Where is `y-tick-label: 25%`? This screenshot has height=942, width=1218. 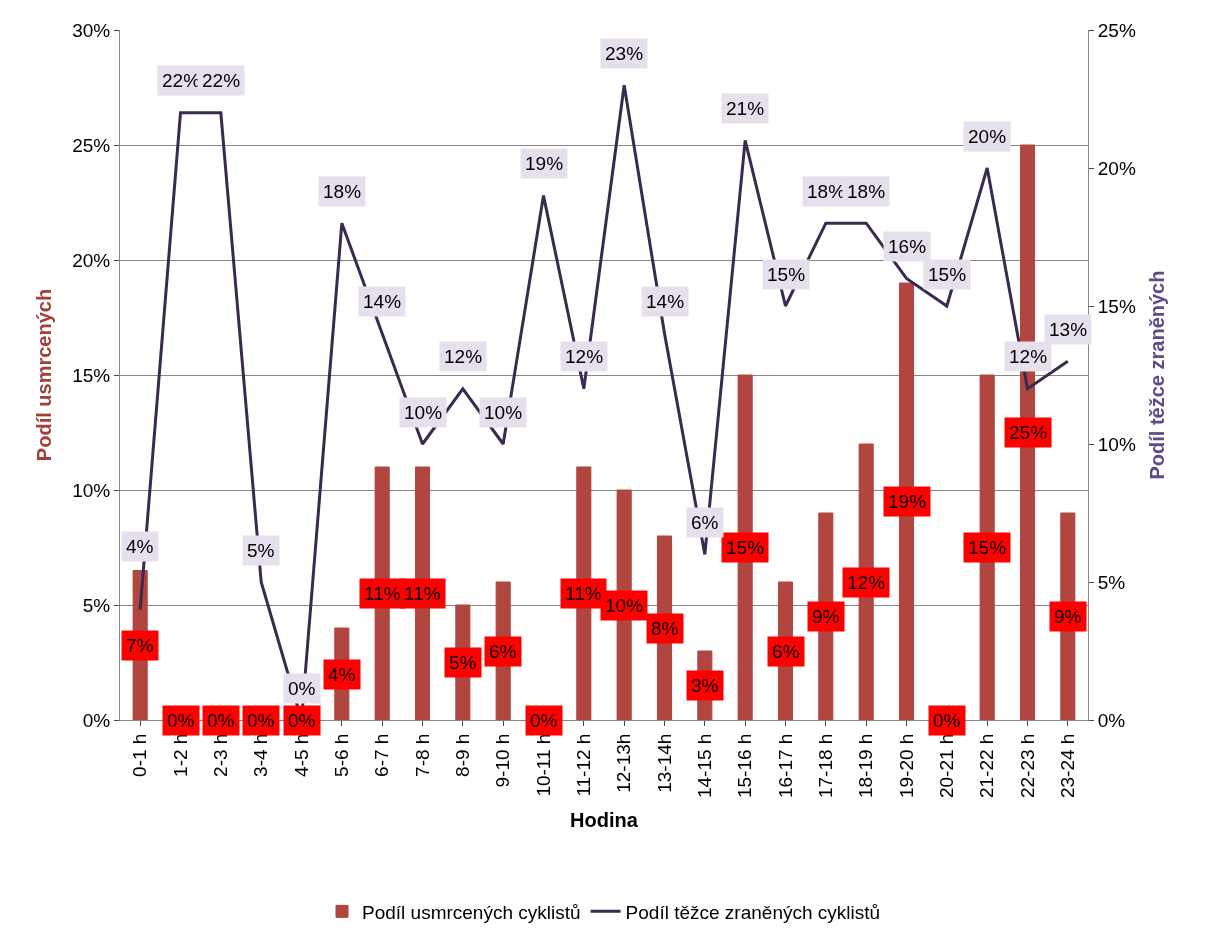 y-tick-label: 25% is located at coordinates (91, 145).